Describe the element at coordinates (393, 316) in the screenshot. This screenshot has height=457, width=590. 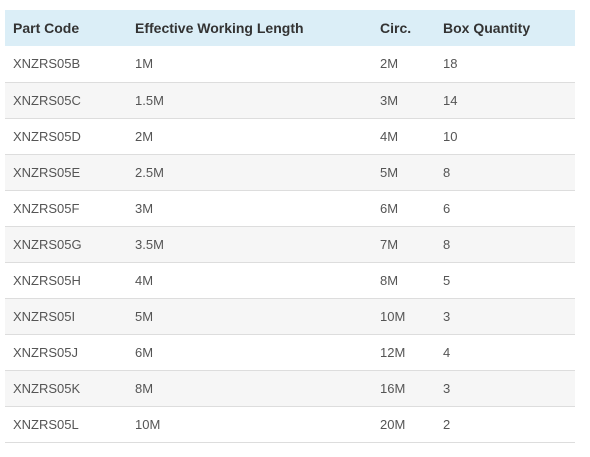
I see `circ-cell: 10M` at that location.